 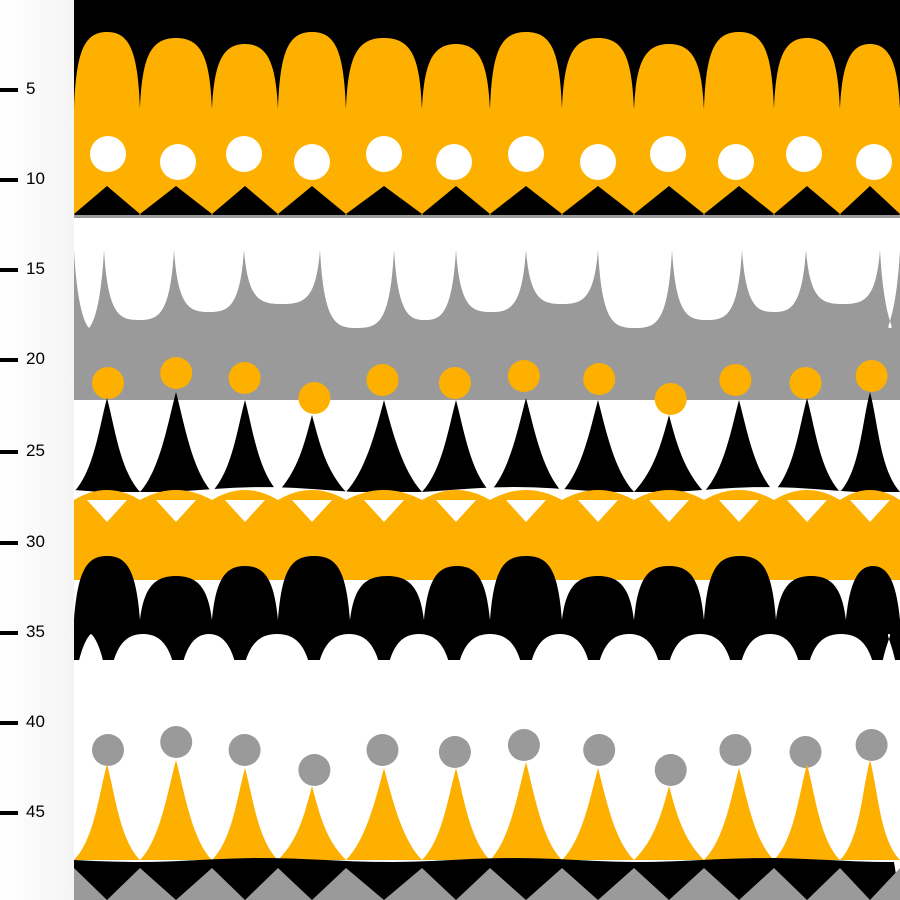 I want to click on ruler-label-30: 30, so click(x=35, y=541).